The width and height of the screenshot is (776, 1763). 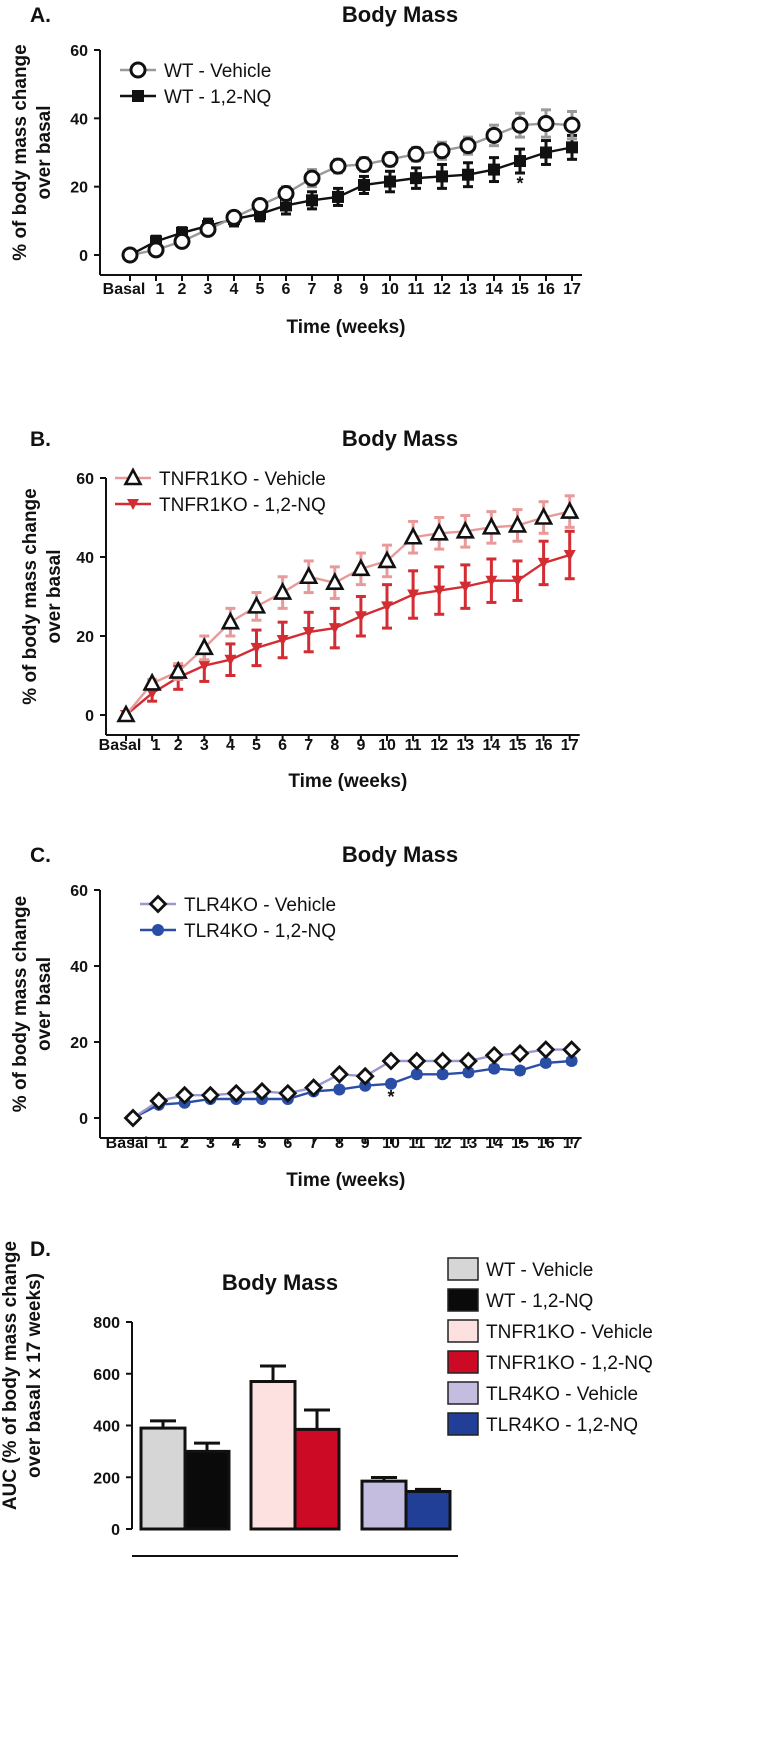 I want to click on panel-d-y-axis-label-line1: AUC (% of body mass change, so click(x=10, y=1375).